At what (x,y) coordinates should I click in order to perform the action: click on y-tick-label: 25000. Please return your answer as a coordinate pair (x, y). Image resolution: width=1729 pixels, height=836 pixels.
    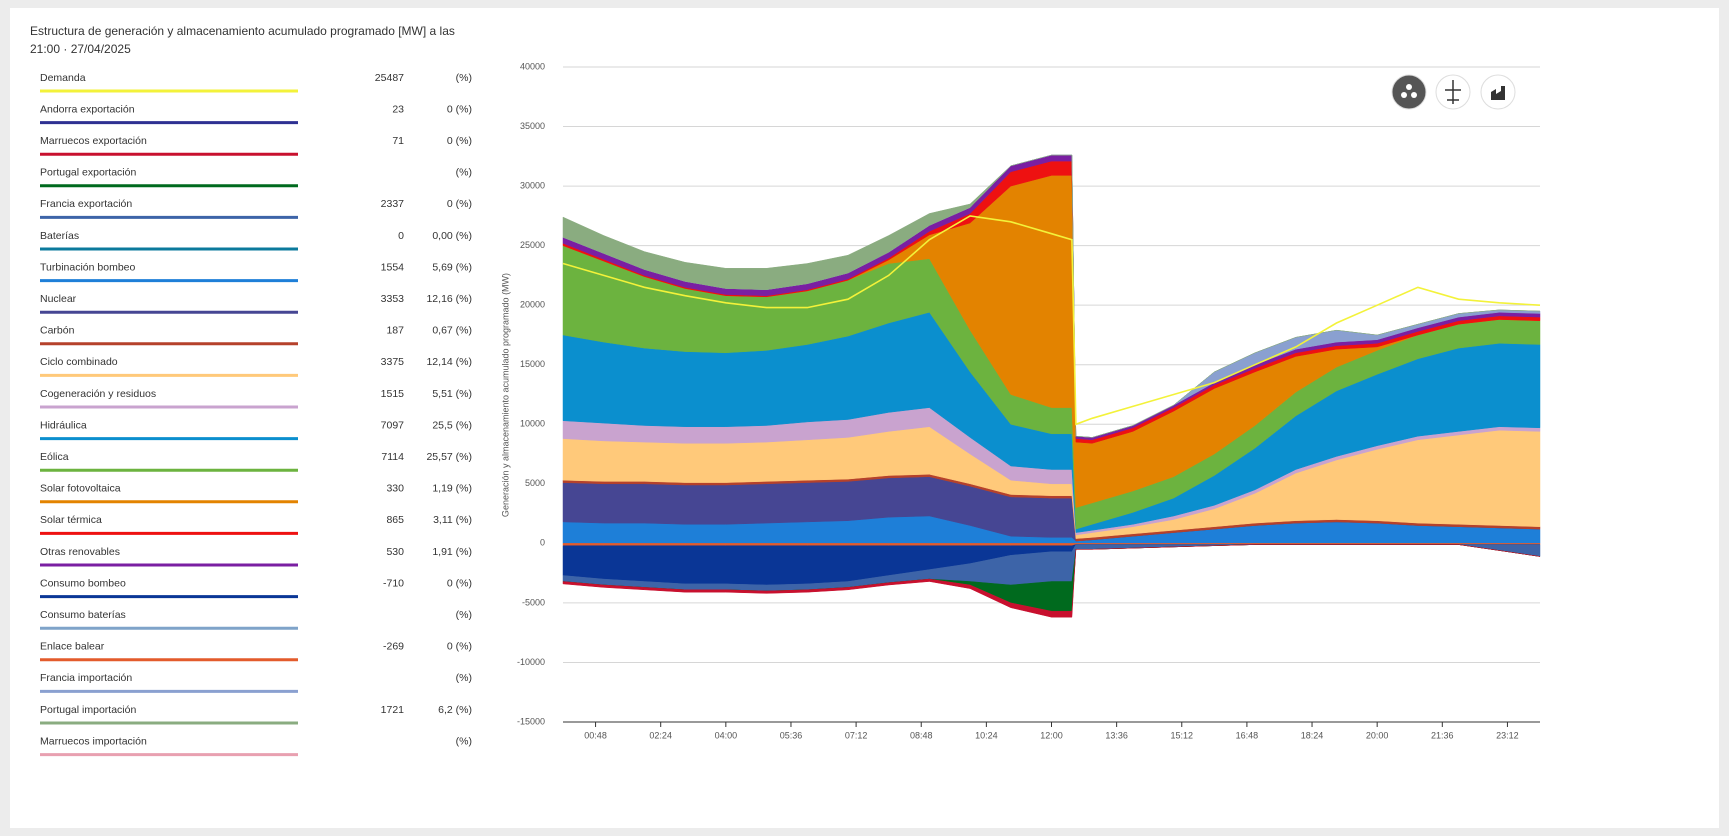
    Looking at the image, I should click on (532, 245).